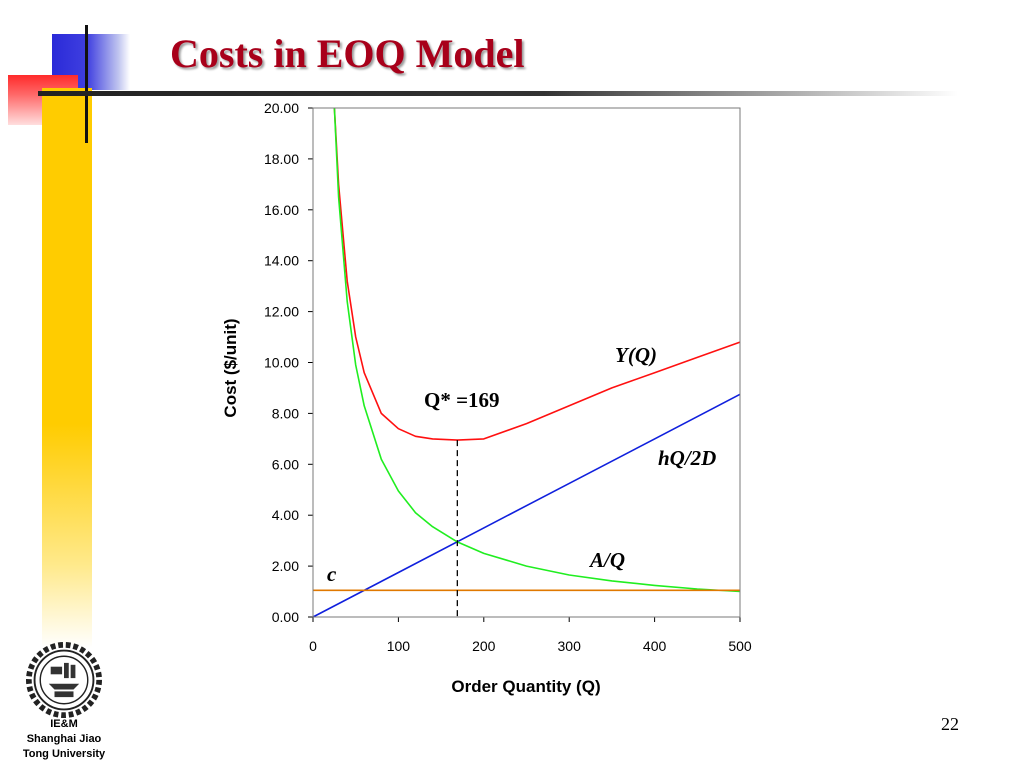 The image size is (1024, 768). Describe the element at coordinates (332, 574) in the screenshot. I see `series-label-c: c` at that location.